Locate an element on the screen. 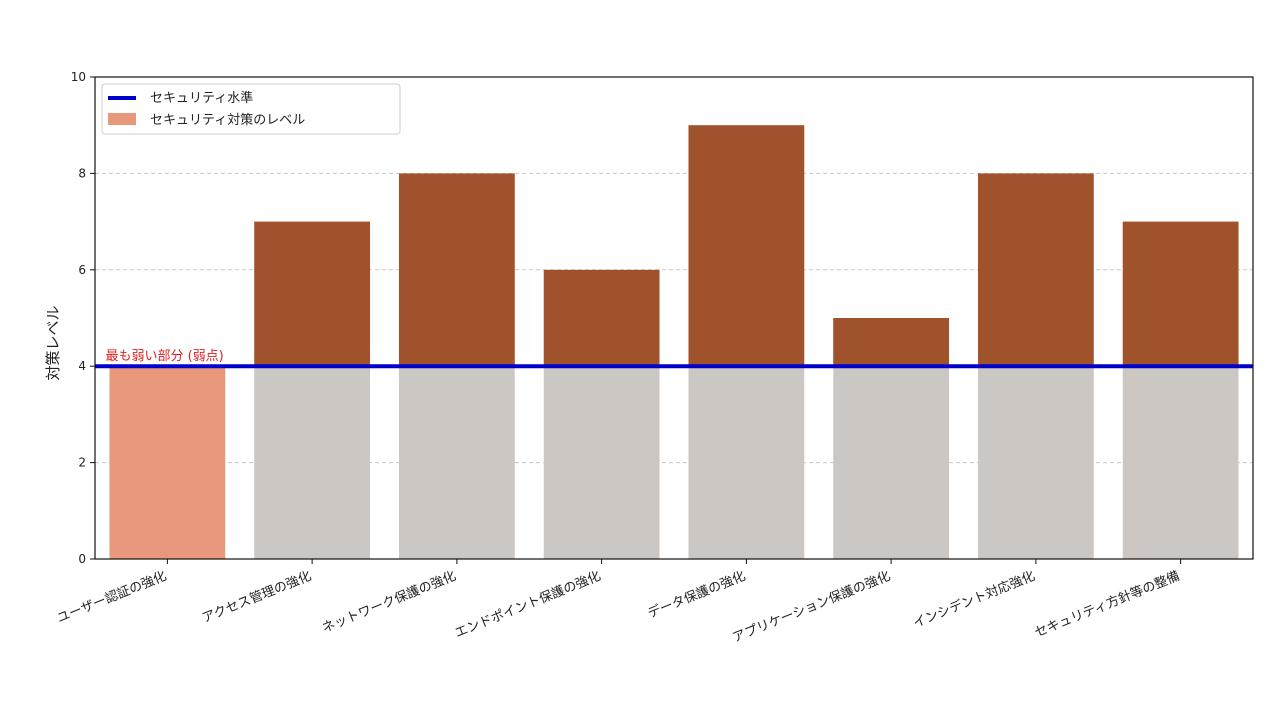 The width and height of the screenshot is (1280, 720). y-tick-label: 8 is located at coordinates (82, 173).